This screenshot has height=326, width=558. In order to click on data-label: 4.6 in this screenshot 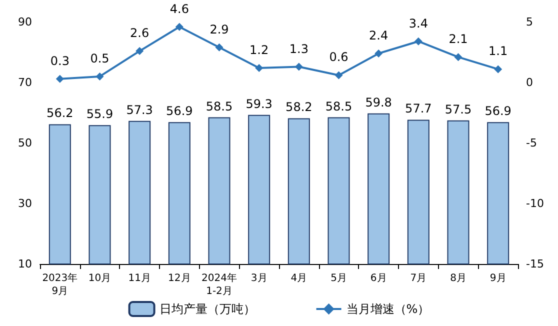, I will do `click(179, 9)`.